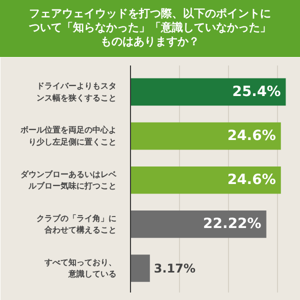 The image size is (300, 300). What do you see at coordinates (69, 180) in the screenshot?
I see `y-tick-label: ダウンブローあるいはレベルブロー気味に打つこと` at bounding box center [69, 180].